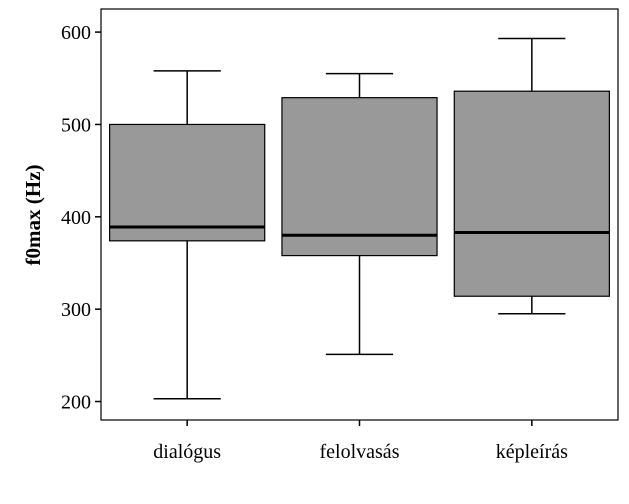  Describe the element at coordinates (360, 452) in the screenshot. I see `x-tick-label: felolvasás` at that location.